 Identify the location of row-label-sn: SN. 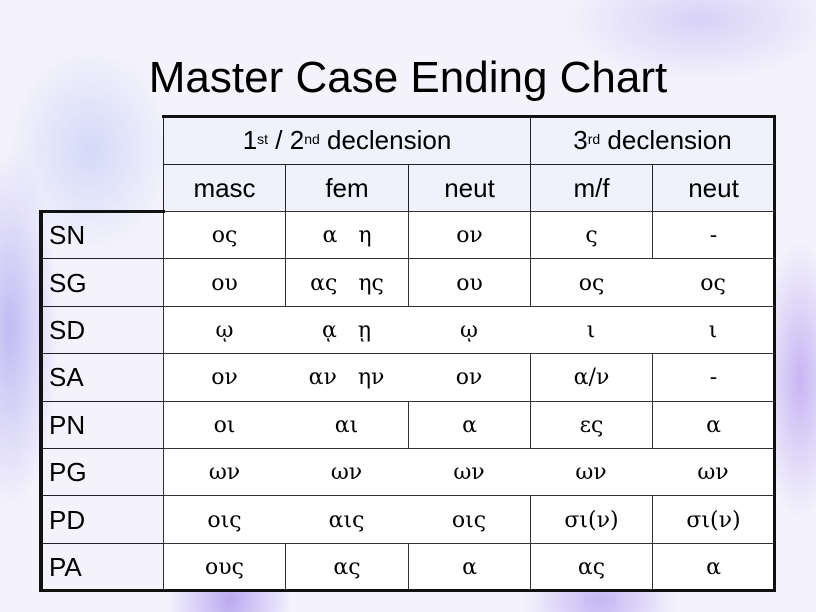
(101, 235).